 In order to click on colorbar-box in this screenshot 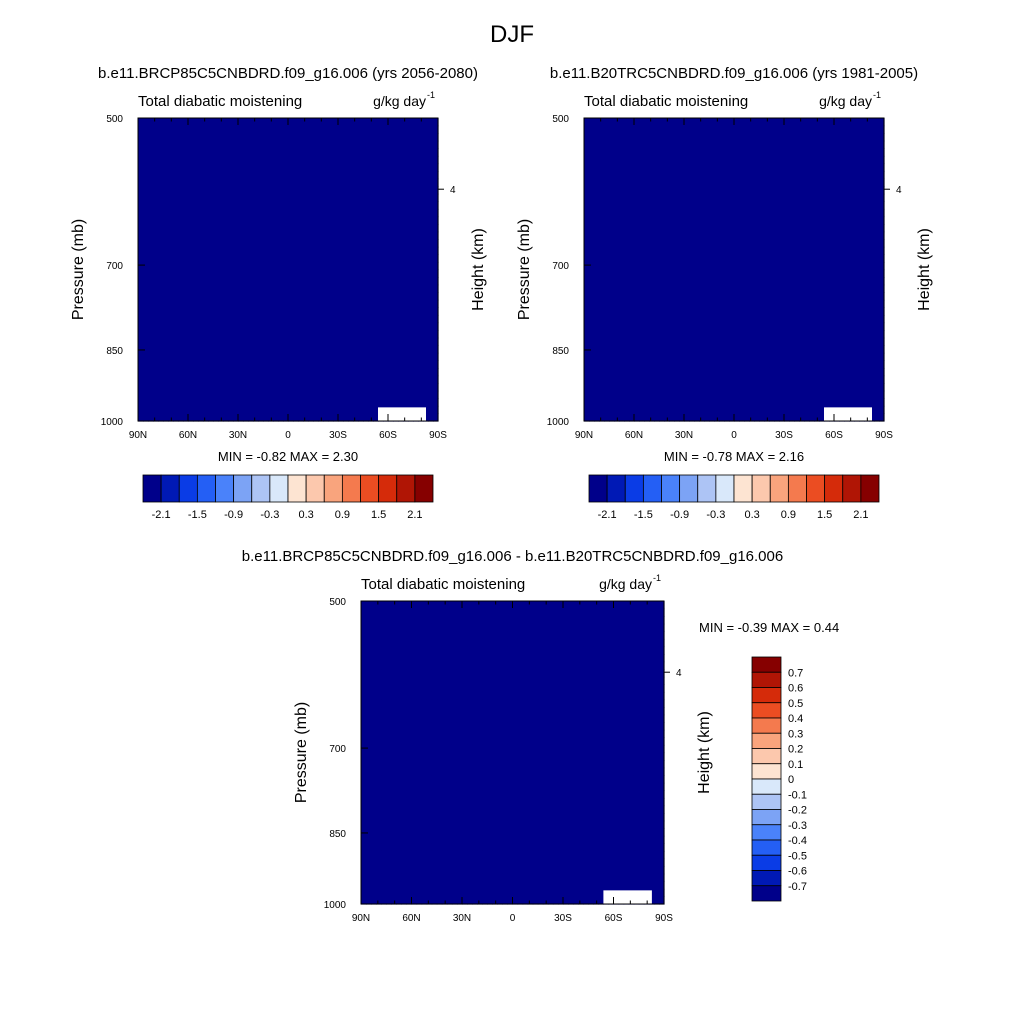, I will do `click(424, 488)`.